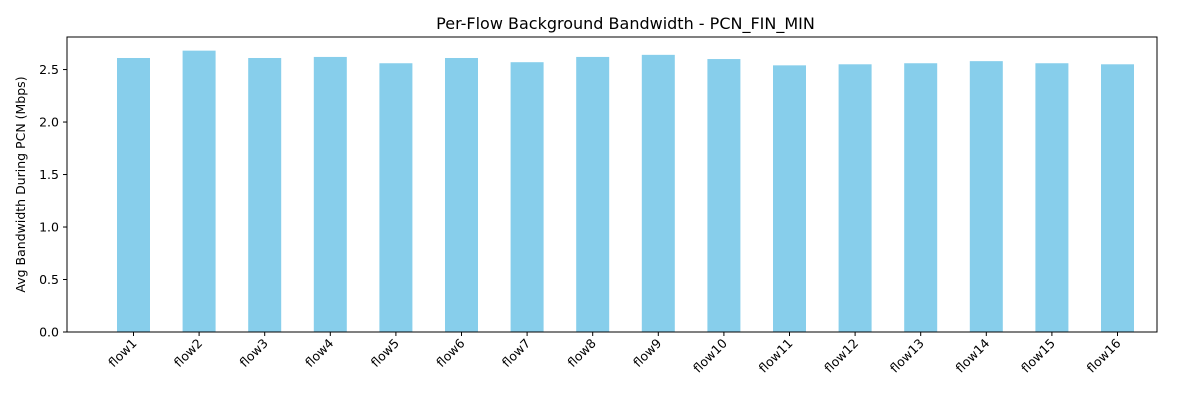 The width and height of the screenshot is (1200, 400). Describe the element at coordinates (49, 227) in the screenshot. I see `y-tick-label: 1.0` at that location.